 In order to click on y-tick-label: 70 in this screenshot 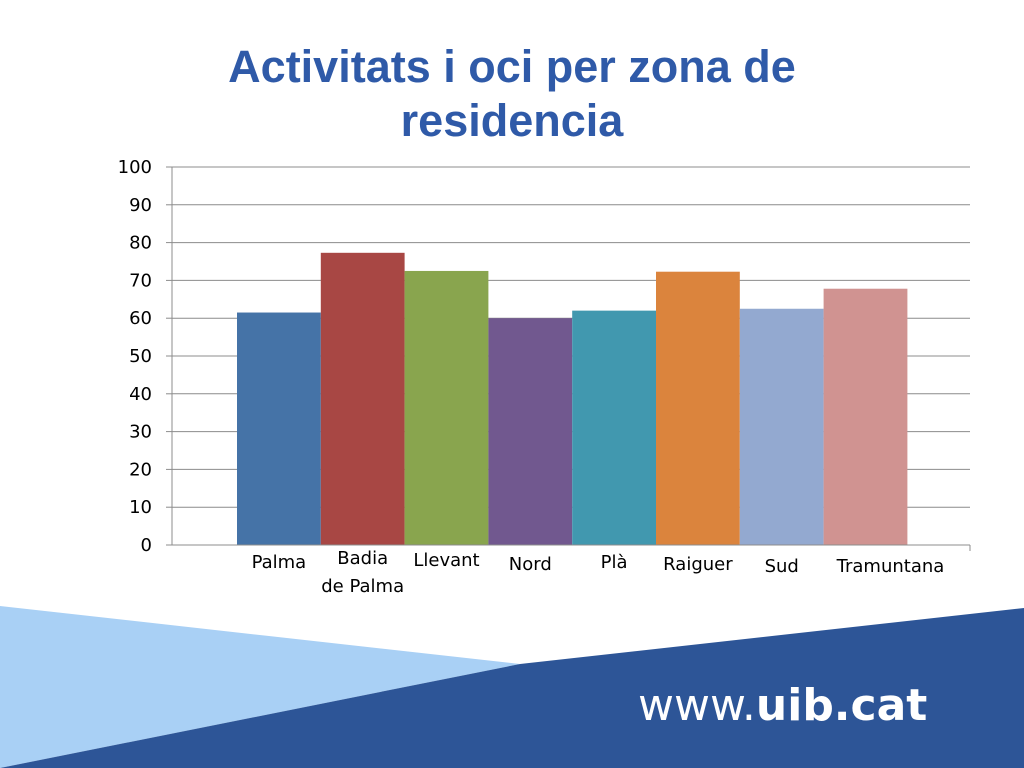, I will do `click(140, 280)`.